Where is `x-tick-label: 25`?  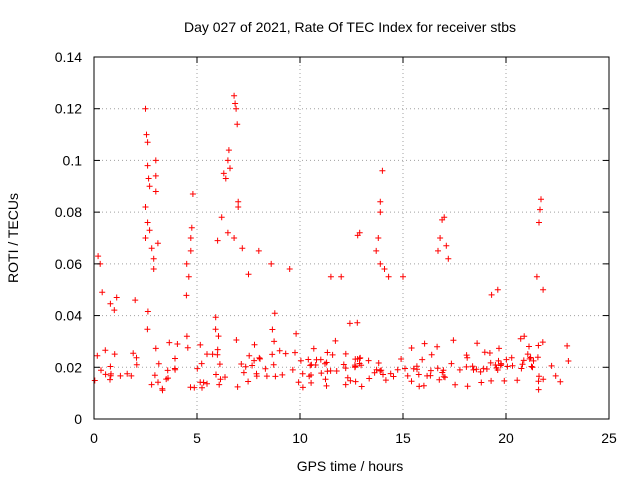 x-tick-label: 25 is located at coordinates (609, 438).